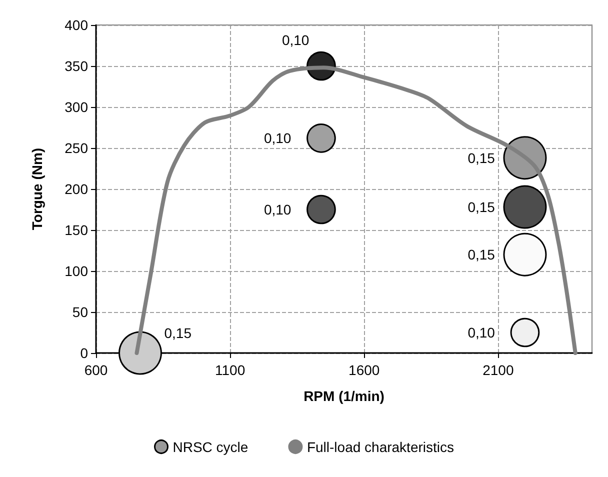 The image size is (608, 477). What do you see at coordinates (76, 271) in the screenshot?
I see `y-tick-label: 100` at bounding box center [76, 271].